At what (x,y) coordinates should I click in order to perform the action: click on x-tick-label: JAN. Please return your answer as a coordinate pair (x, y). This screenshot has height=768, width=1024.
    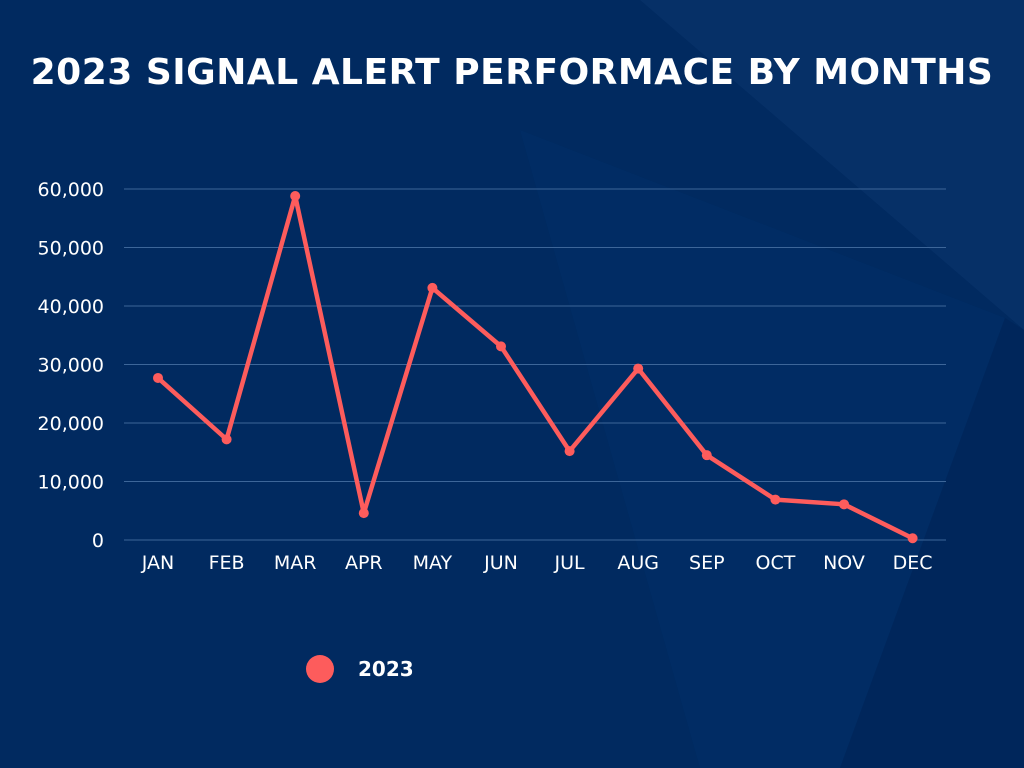
    Looking at the image, I should click on (157, 563).